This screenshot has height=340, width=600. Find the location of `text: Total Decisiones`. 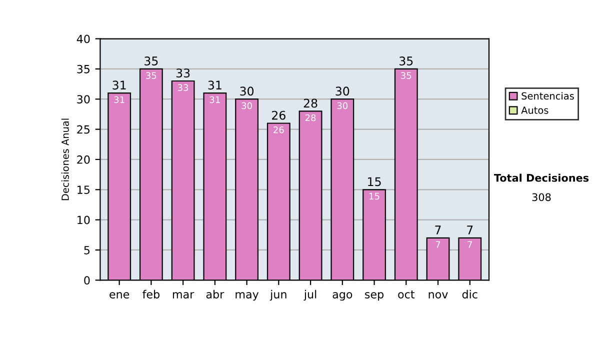

text: Total Decisiones is located at coordinates (541, 178).